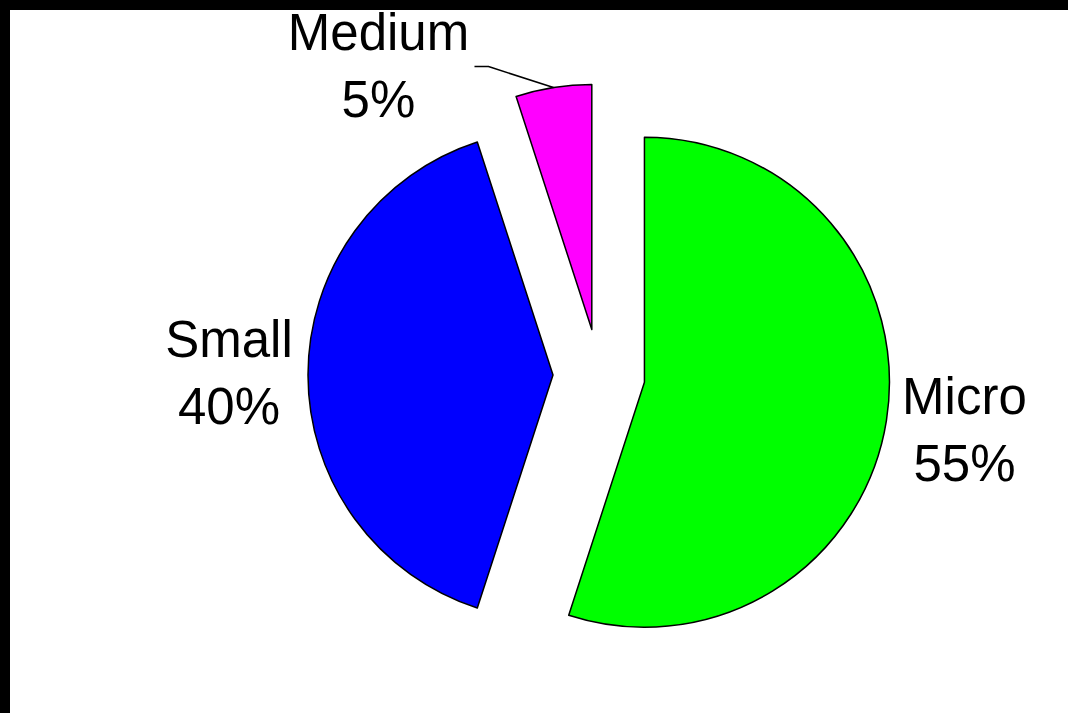 This screenshot has width=1078, height=723. What do you see at coordinates (229, 406) in the screenshot?
I see `data-label: 40%` at bounding box center [229, 406].